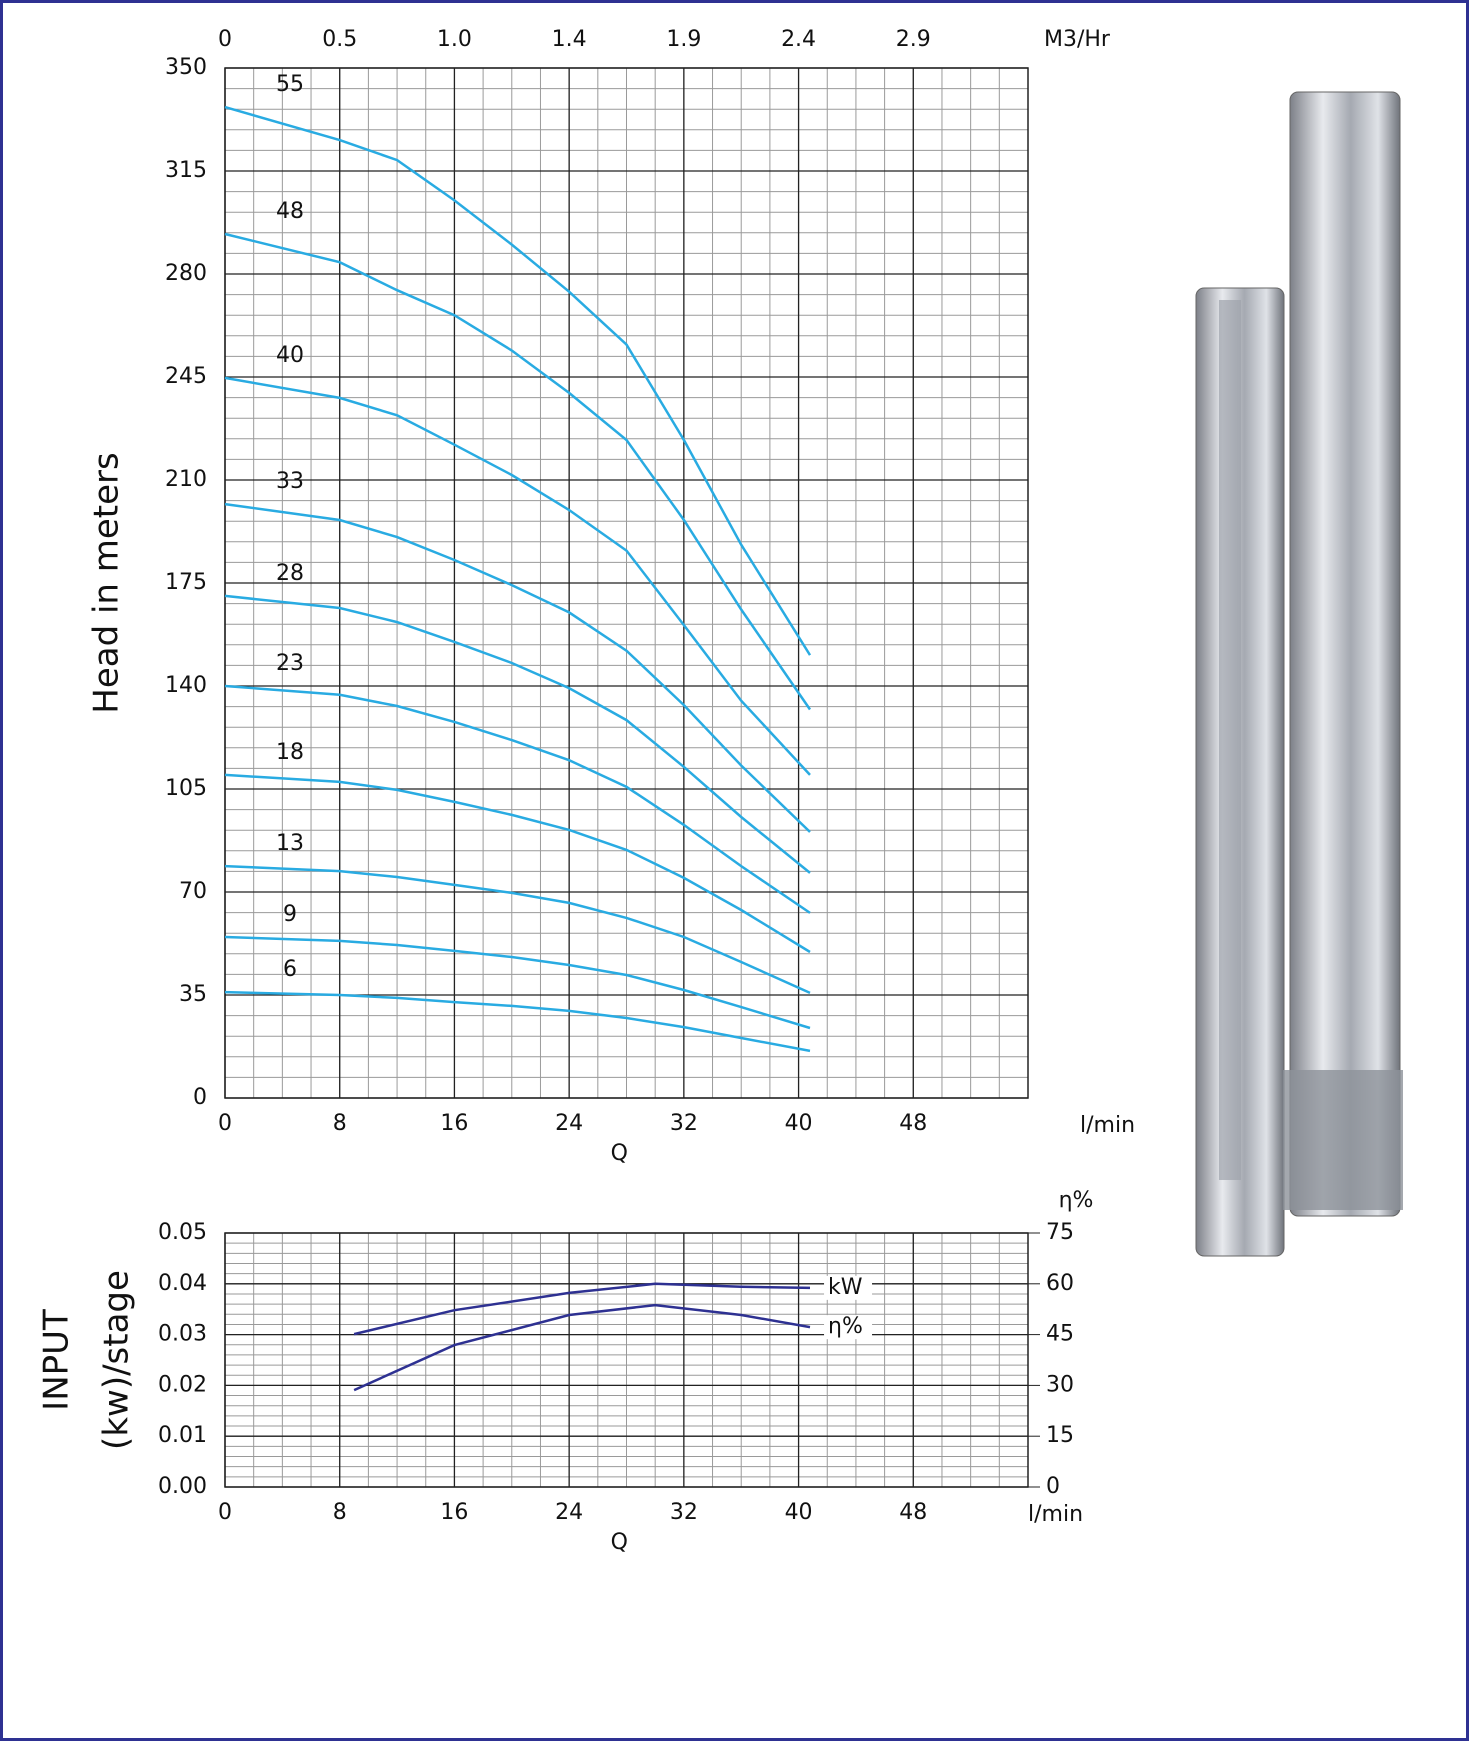  Describe the element at coordinates (1060, 1232) in the screenshot. I see `y2-tick-label: 75` at that location.